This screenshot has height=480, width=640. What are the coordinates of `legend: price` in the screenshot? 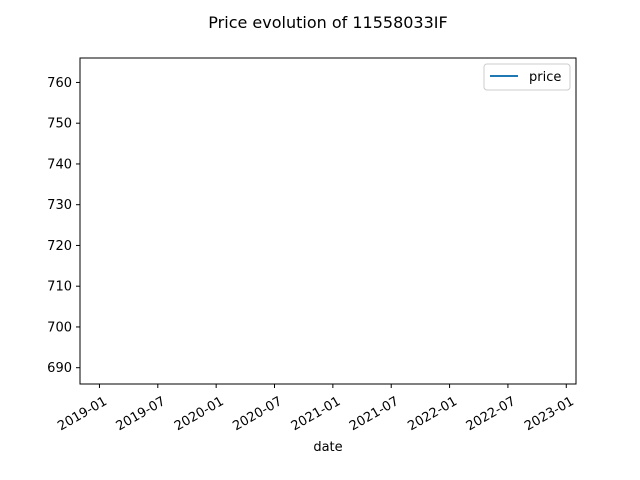 It's located at (527, 77).